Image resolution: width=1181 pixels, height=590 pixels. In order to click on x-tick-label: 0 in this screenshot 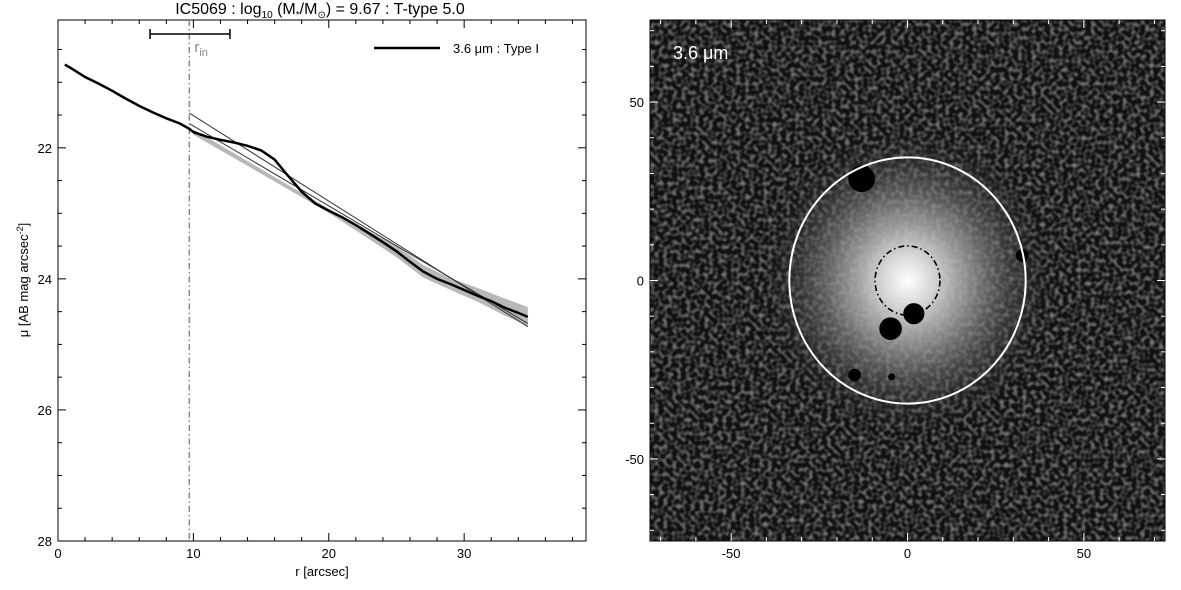, I will do `click(57, 553)`.